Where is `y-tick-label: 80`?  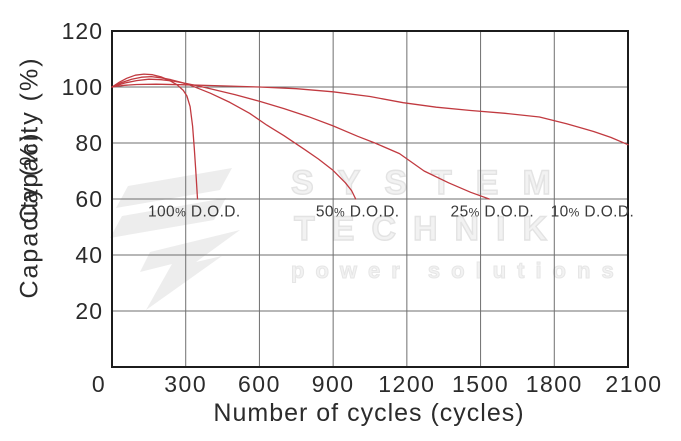
y-tick-label: 80 is located at coordinates (89, 143).